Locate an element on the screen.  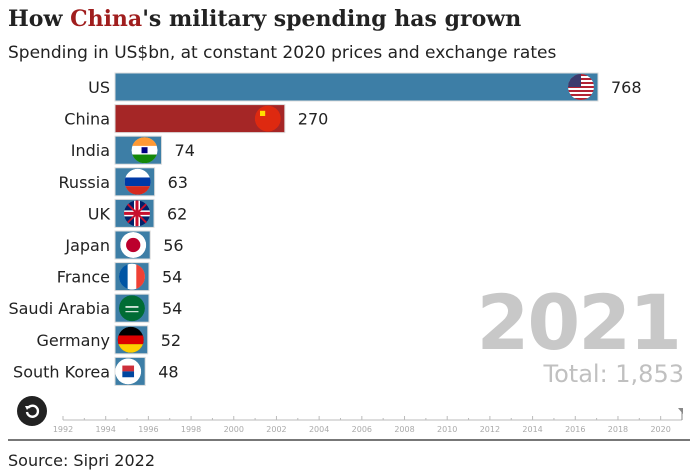
bar-group-south-korea: South Korea 48 is located at coordinates (96, 371).